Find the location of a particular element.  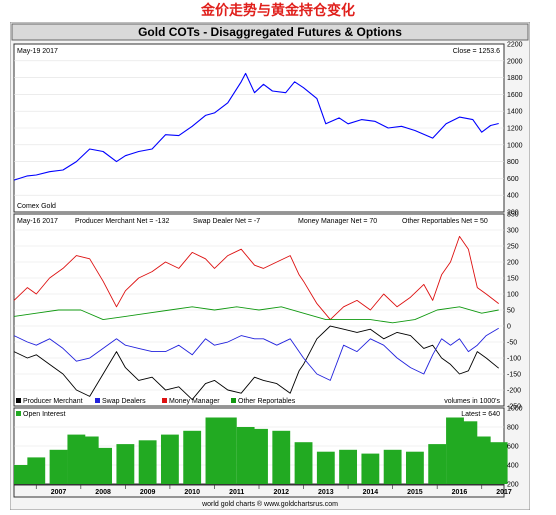

legend-swatch-swap is located at coordinates (97, 400).